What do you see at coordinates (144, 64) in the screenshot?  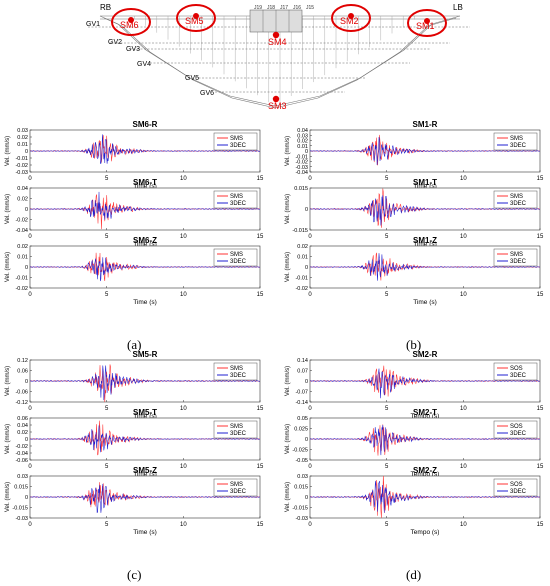 I see `gallery-label: GV4` at bounding box center [144, 64].